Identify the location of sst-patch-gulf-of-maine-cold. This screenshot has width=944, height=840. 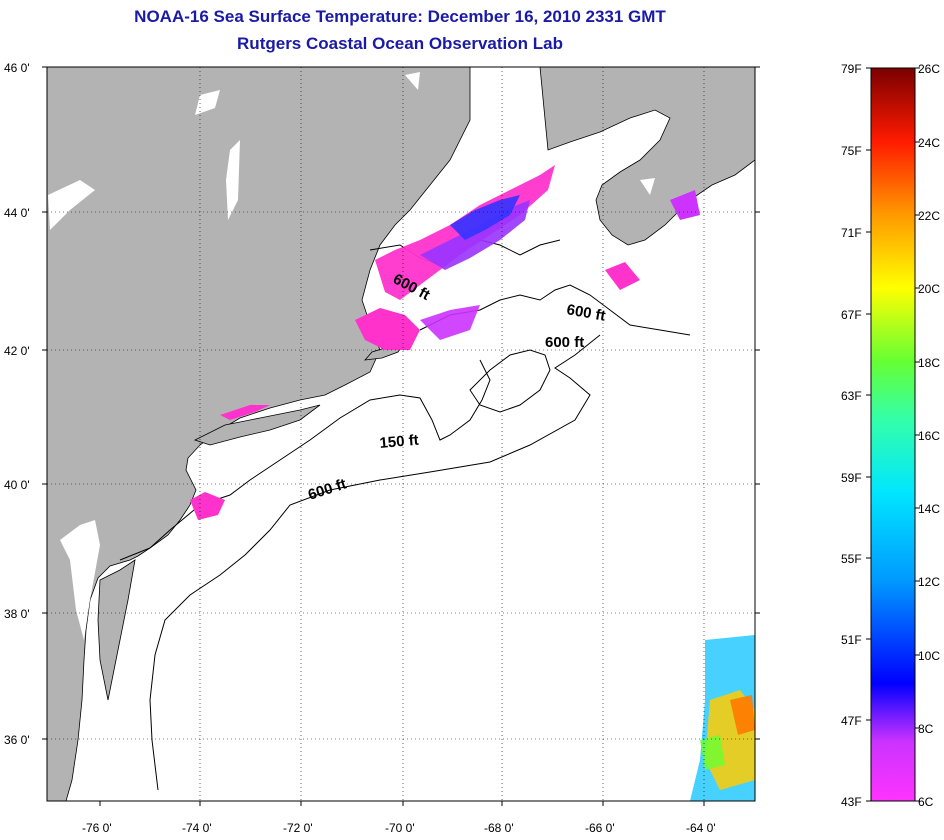
(485, 217).